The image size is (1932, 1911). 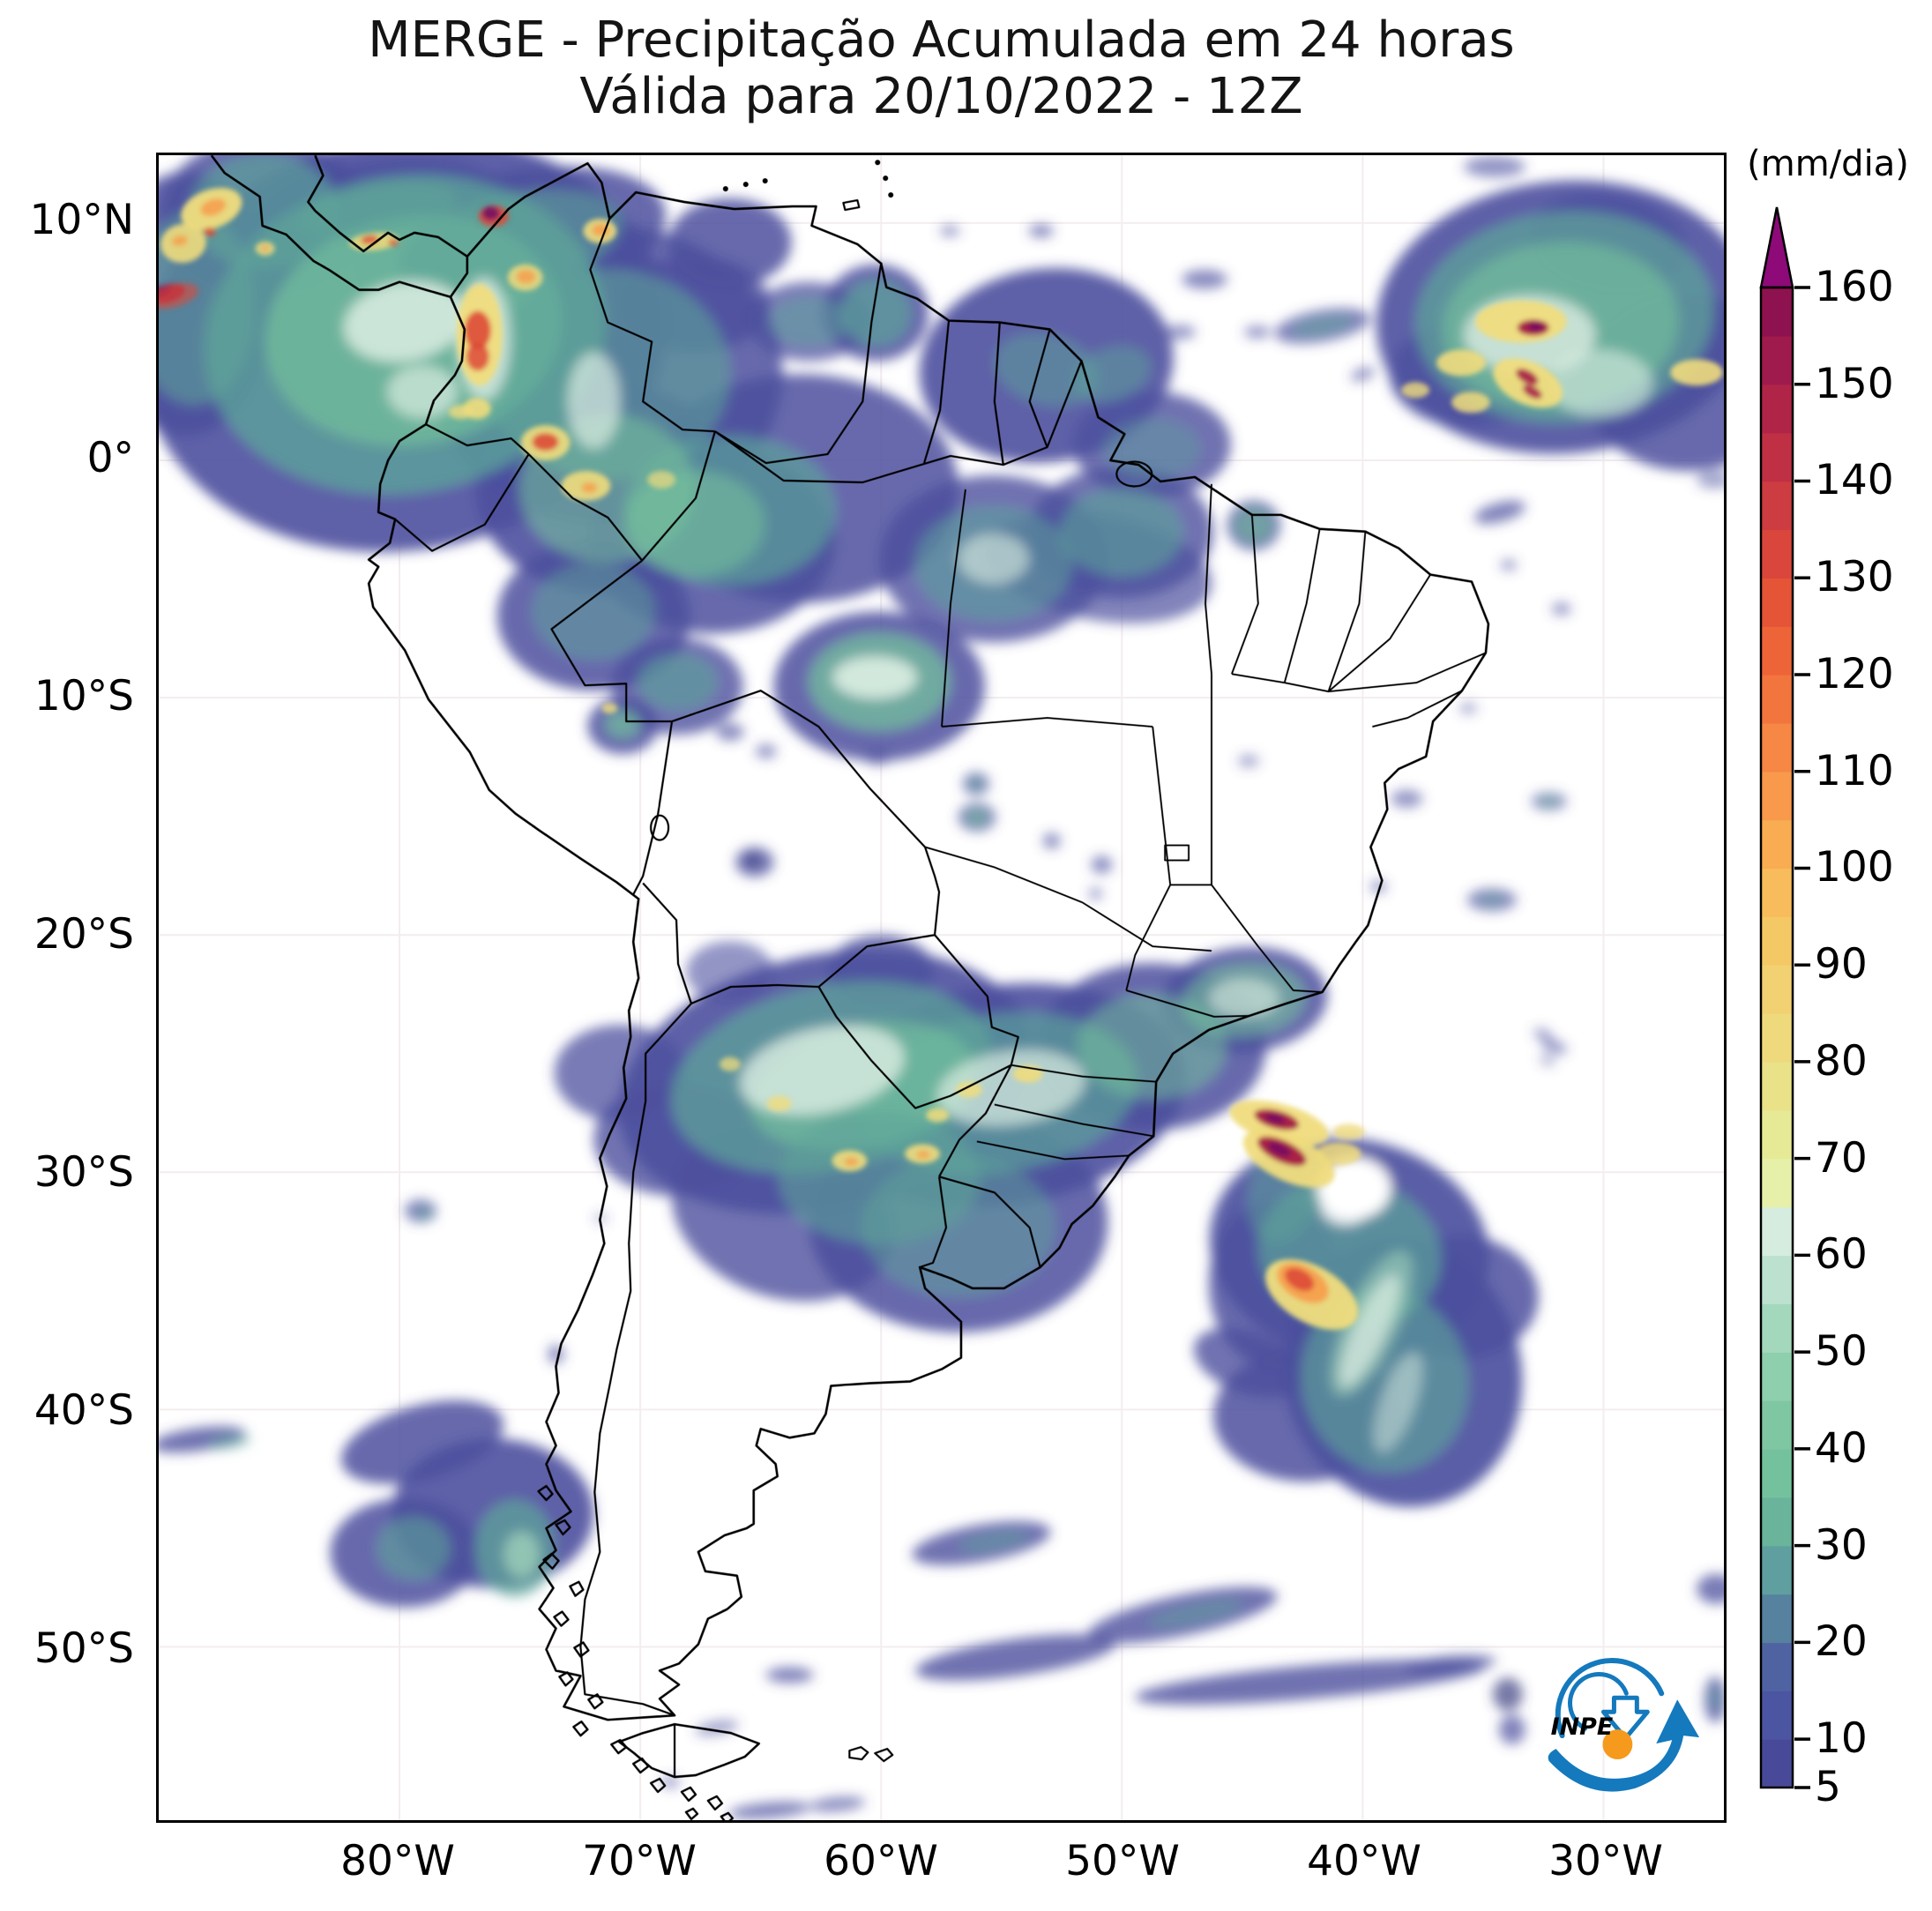 I want to click on lat-tick-label: 30°S, so click(x=84, y=1172).